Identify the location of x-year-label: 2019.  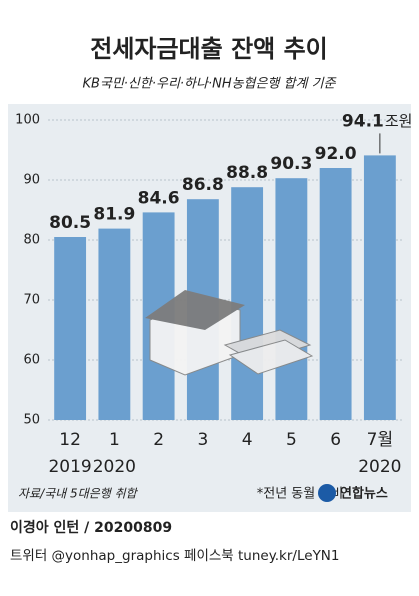
(69, 467).